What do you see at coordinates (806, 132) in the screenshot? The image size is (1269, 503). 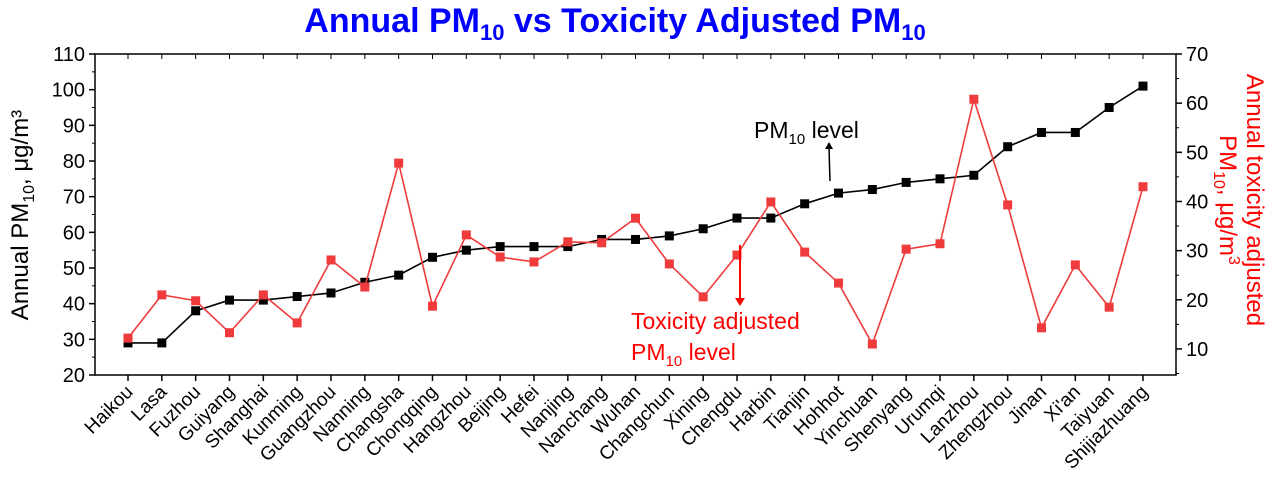 I see `annotation-pm10-level: PM10 level` at bounding box center [806, 132].